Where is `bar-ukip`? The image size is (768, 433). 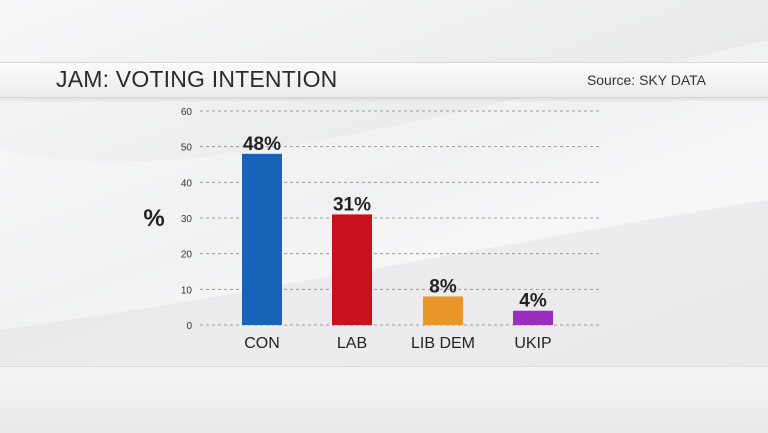 bar-ukip is located at coordinates (533, 317).